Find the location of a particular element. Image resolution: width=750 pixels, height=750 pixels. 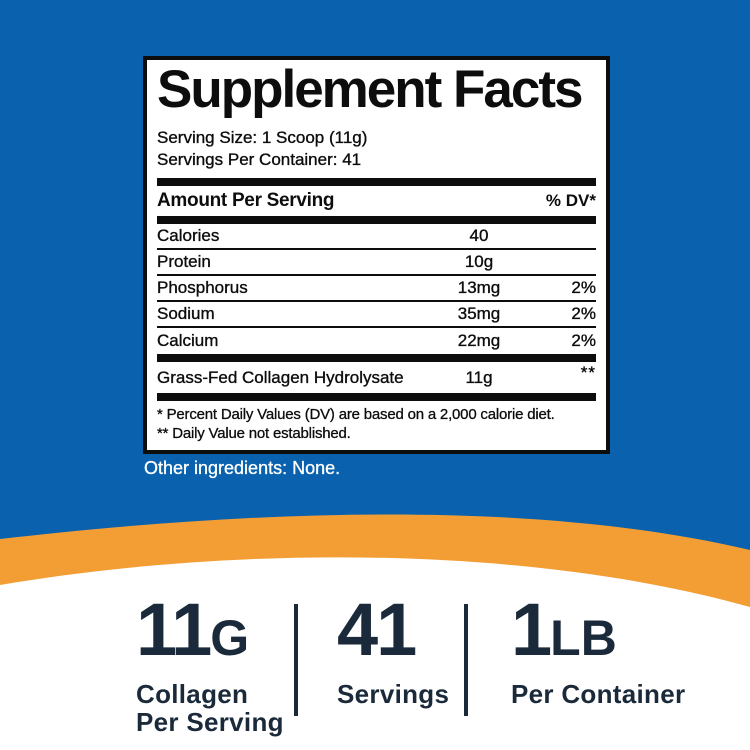

stat-value: 11G is located at coordinates (210, 630).